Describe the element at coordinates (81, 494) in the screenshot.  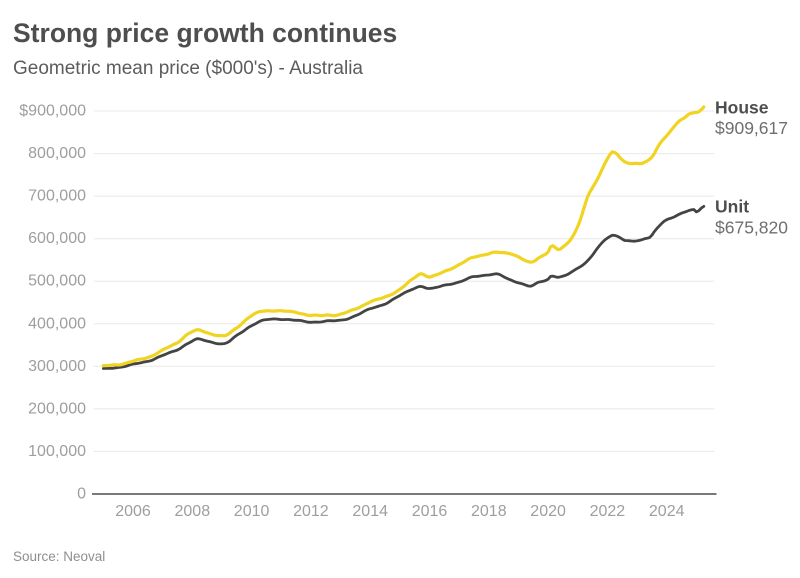
I see `svg-text: 0` at that location.